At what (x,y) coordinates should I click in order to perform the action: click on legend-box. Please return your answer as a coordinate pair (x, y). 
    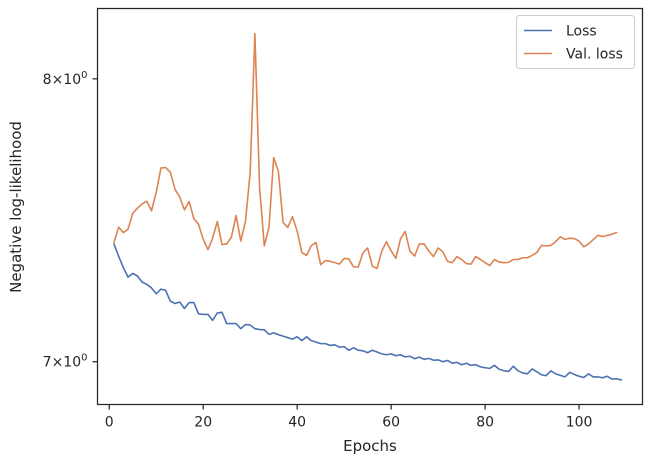
    Looking at the image, I should click on (575, 42).